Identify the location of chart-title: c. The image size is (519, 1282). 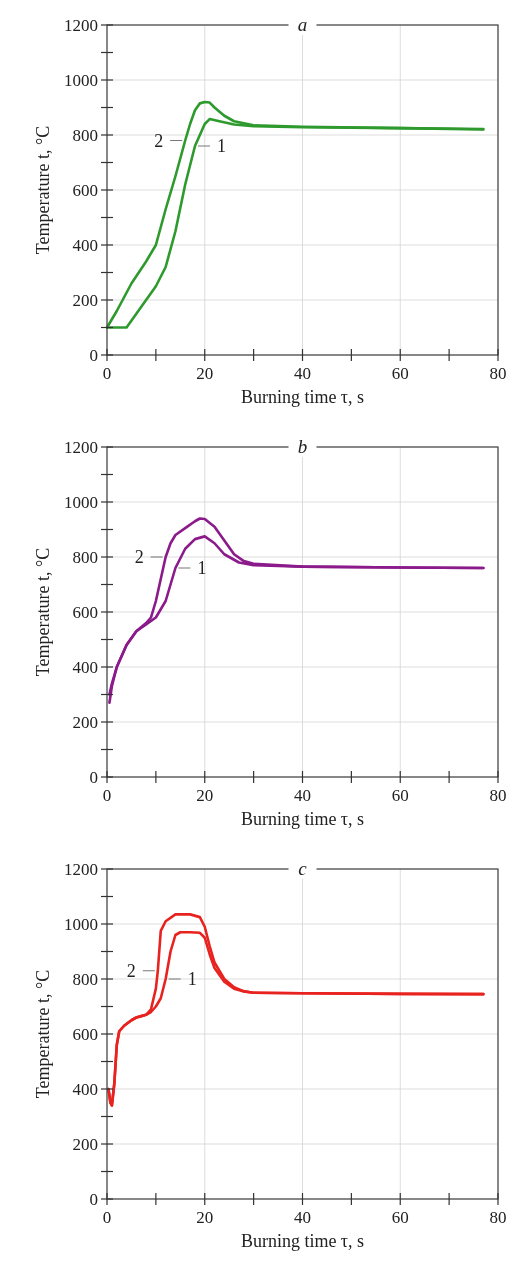
(303, 868).